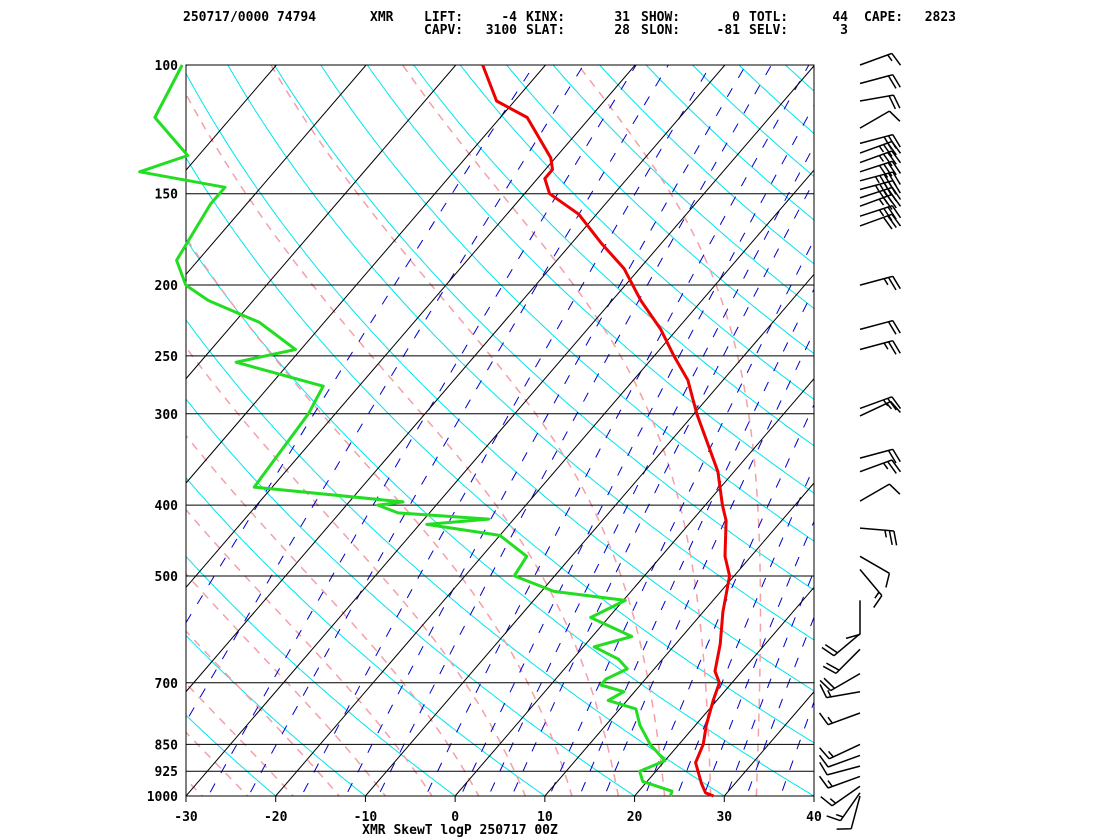 The width and height of the screenshot is (1120, 840). Describe the element at coordinates (186, 817) in the screenshot. I see `temperature-tick-label: -30` at that location.